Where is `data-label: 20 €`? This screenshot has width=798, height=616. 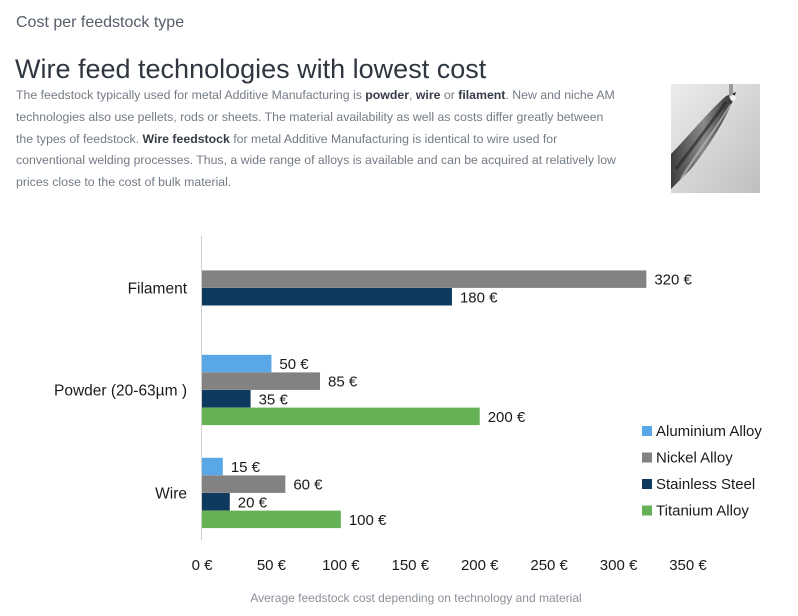 data-label: 20 € is located at coordinates (253, 502).